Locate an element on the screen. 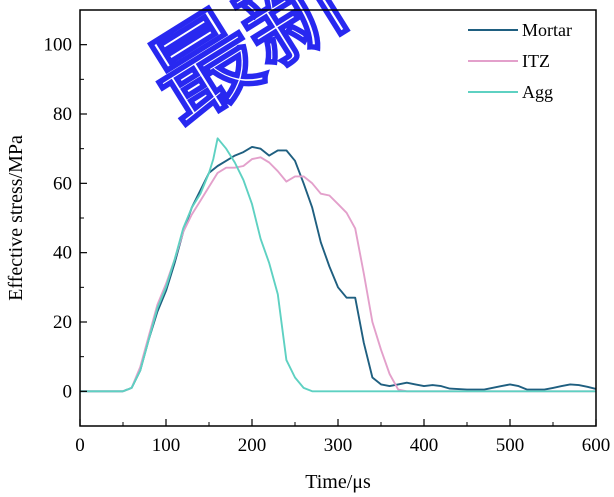  x-axis: 0 100 200 300 400 500 600 is located at coordinates (342, 437).